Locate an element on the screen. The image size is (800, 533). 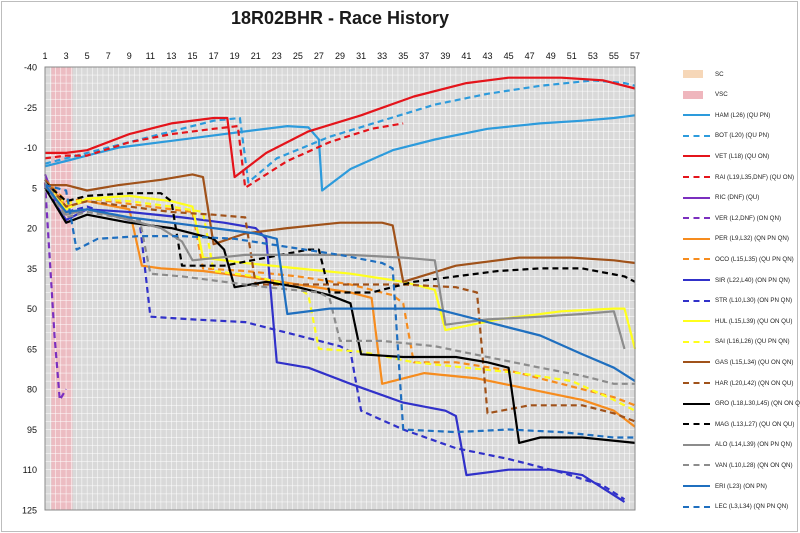
legend-item: VAN (L10,L28) (QN ON QN) is located at coordinates (738, 465).